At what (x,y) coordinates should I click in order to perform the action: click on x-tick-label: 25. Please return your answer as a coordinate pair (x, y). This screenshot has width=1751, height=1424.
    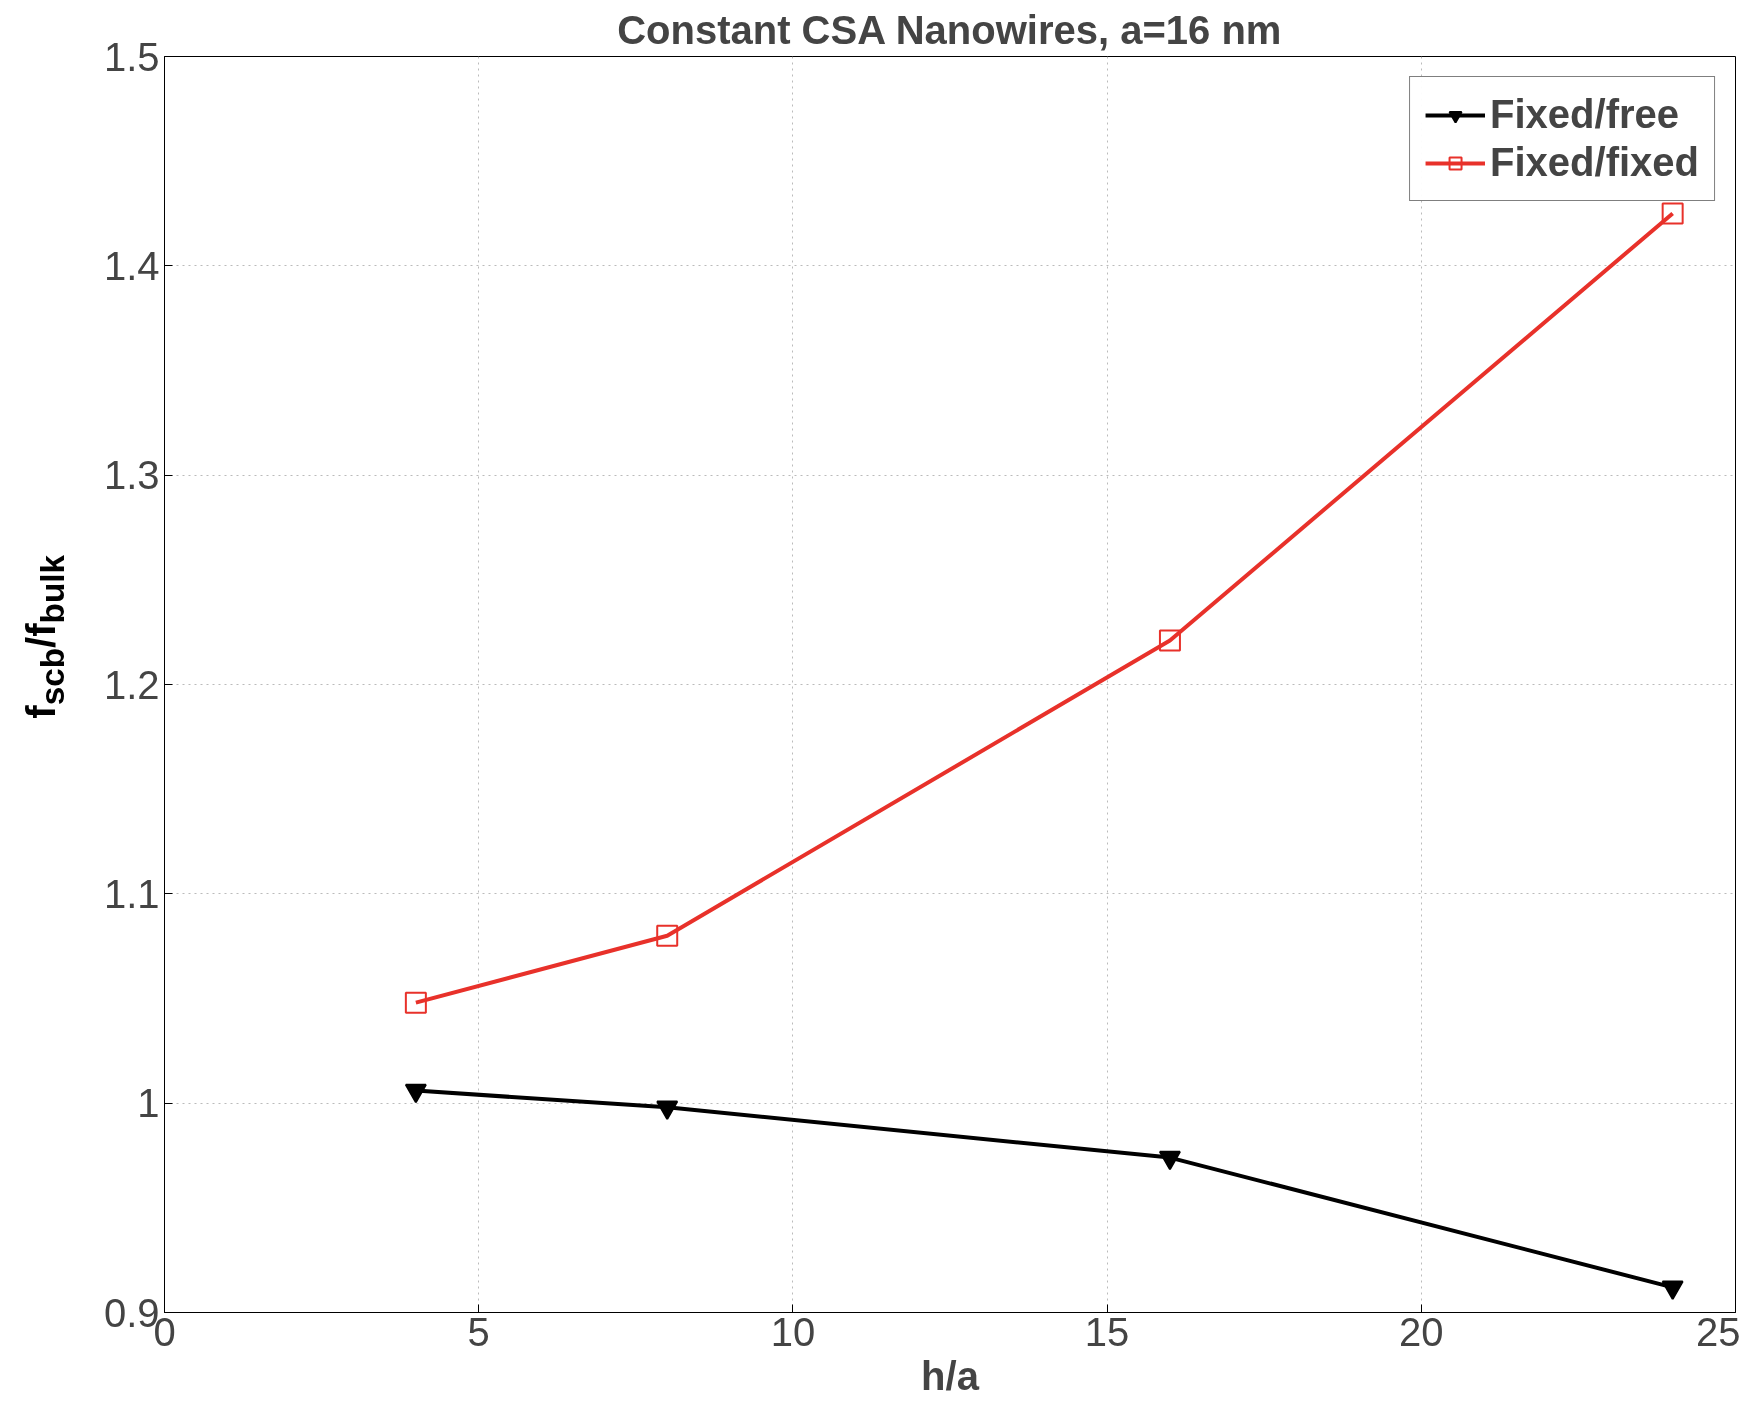
    Looking at the image, I should click on (1718, 1331).